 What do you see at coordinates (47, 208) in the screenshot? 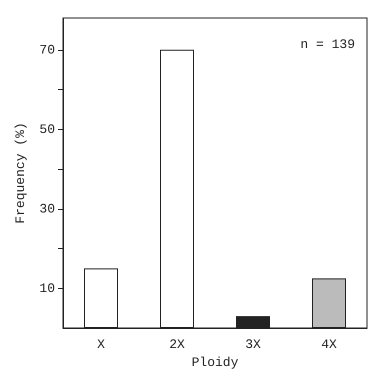
I see `y-tick-label: 30` at bounding box center [47, 208].